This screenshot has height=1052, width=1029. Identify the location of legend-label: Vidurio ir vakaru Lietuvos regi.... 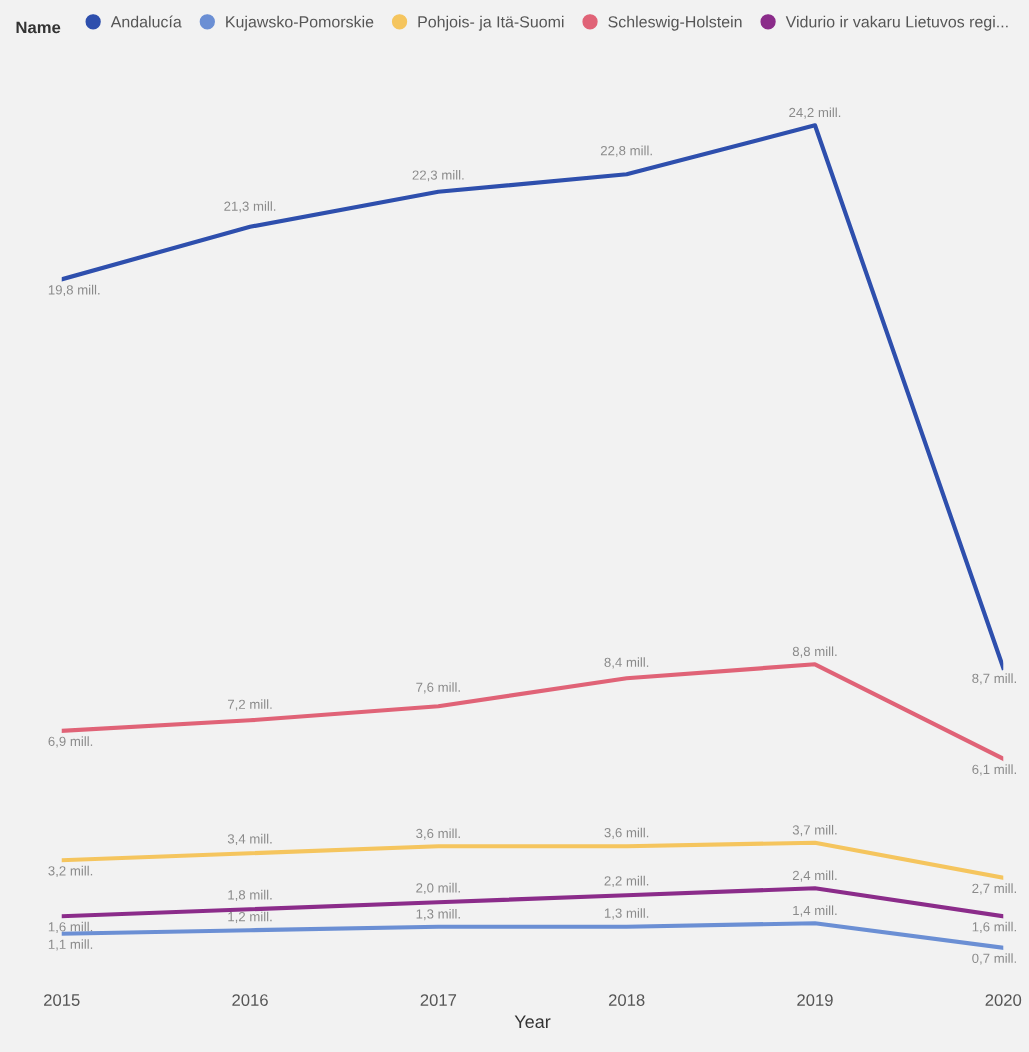
(896, 23).